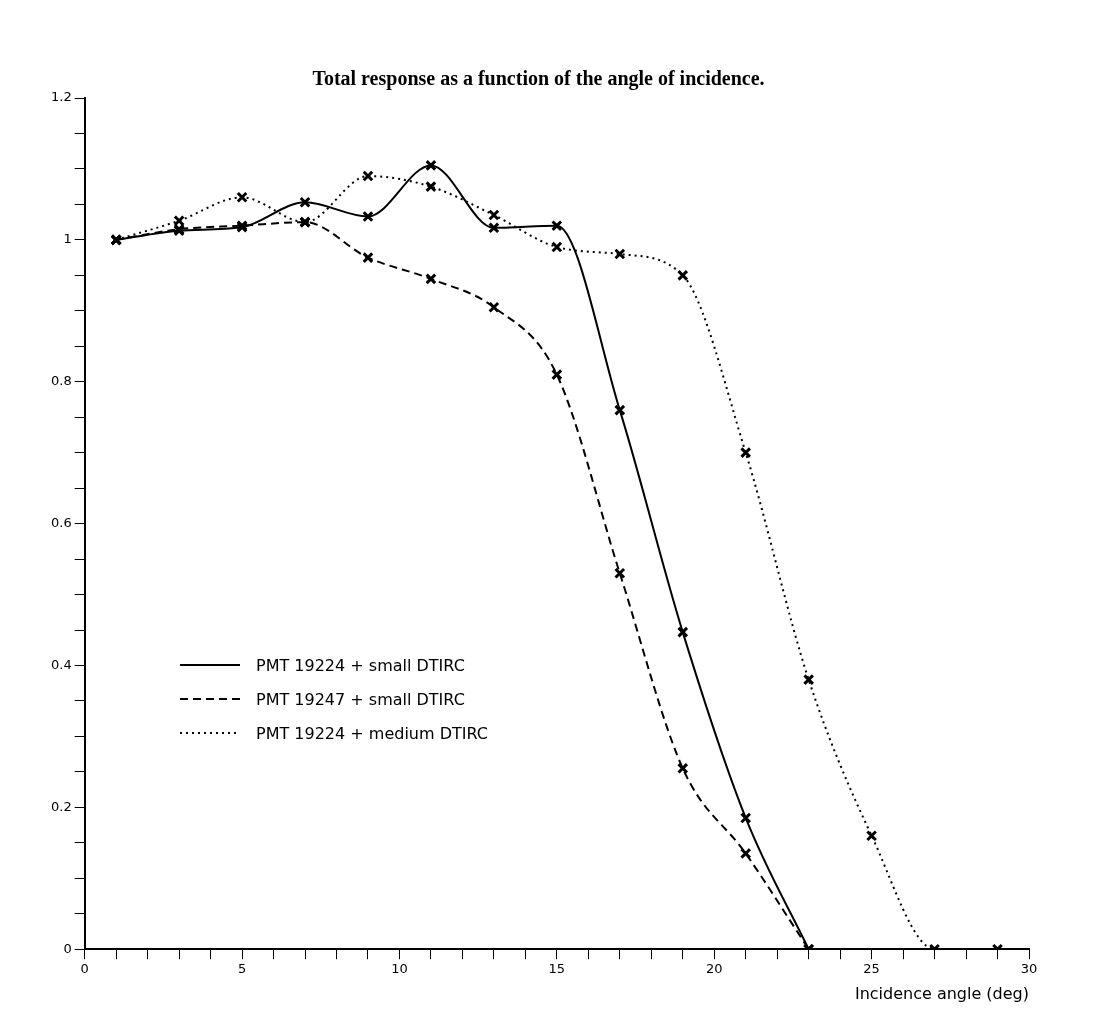  I want to click on legend-label: PMT 19247 + small DTIRC, so click(360, 699).